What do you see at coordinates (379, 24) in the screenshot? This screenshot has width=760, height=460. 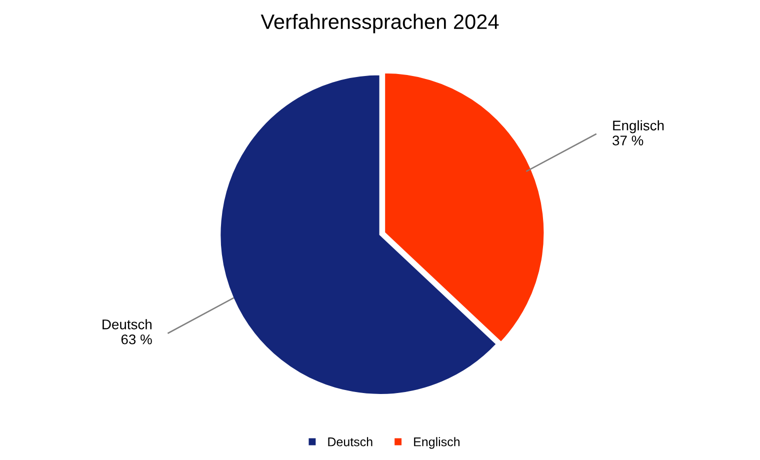 I see `chart-title: Verfahrenssprachen 2024` at bounding box center [379, 24].